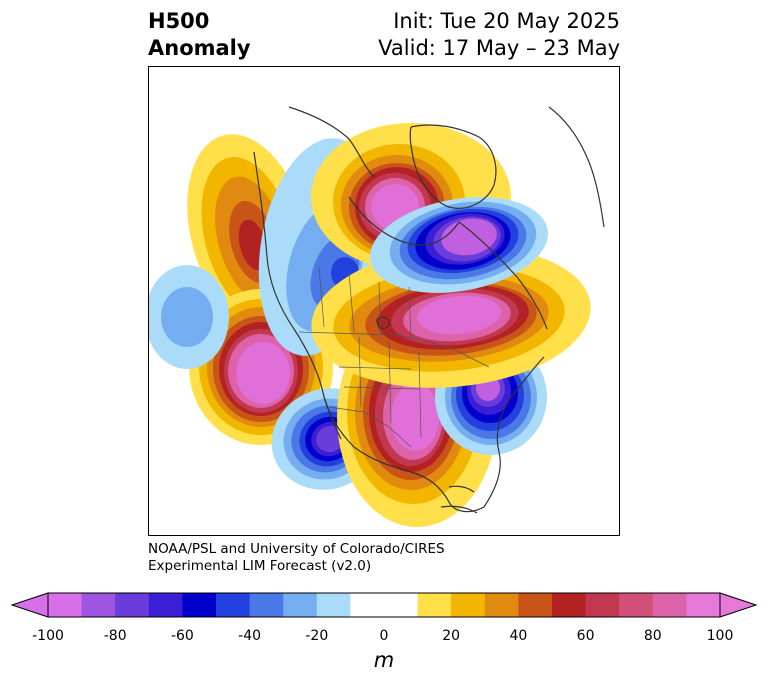 This screenshot has height=686, width=768. I want to click on colorbar-tick-label: 100, so click(720, 636).